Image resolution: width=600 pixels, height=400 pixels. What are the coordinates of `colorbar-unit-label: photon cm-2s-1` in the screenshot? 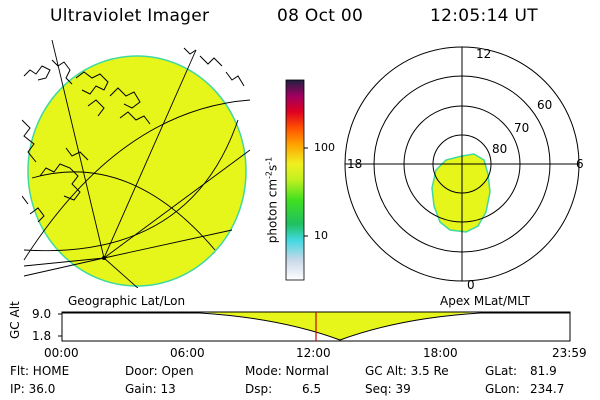 It's located at (272, 200).